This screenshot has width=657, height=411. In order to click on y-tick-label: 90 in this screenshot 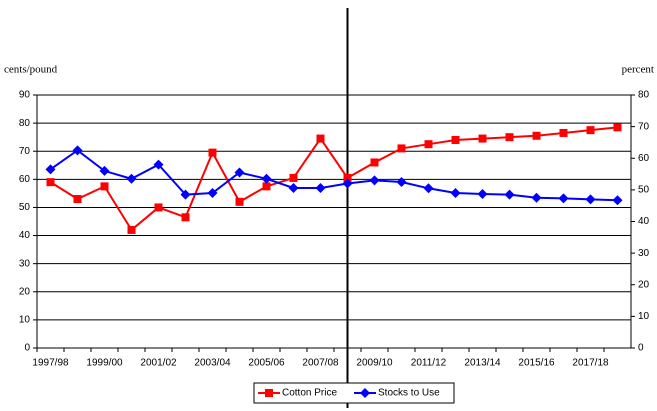, I will do `click(25, 95)`.